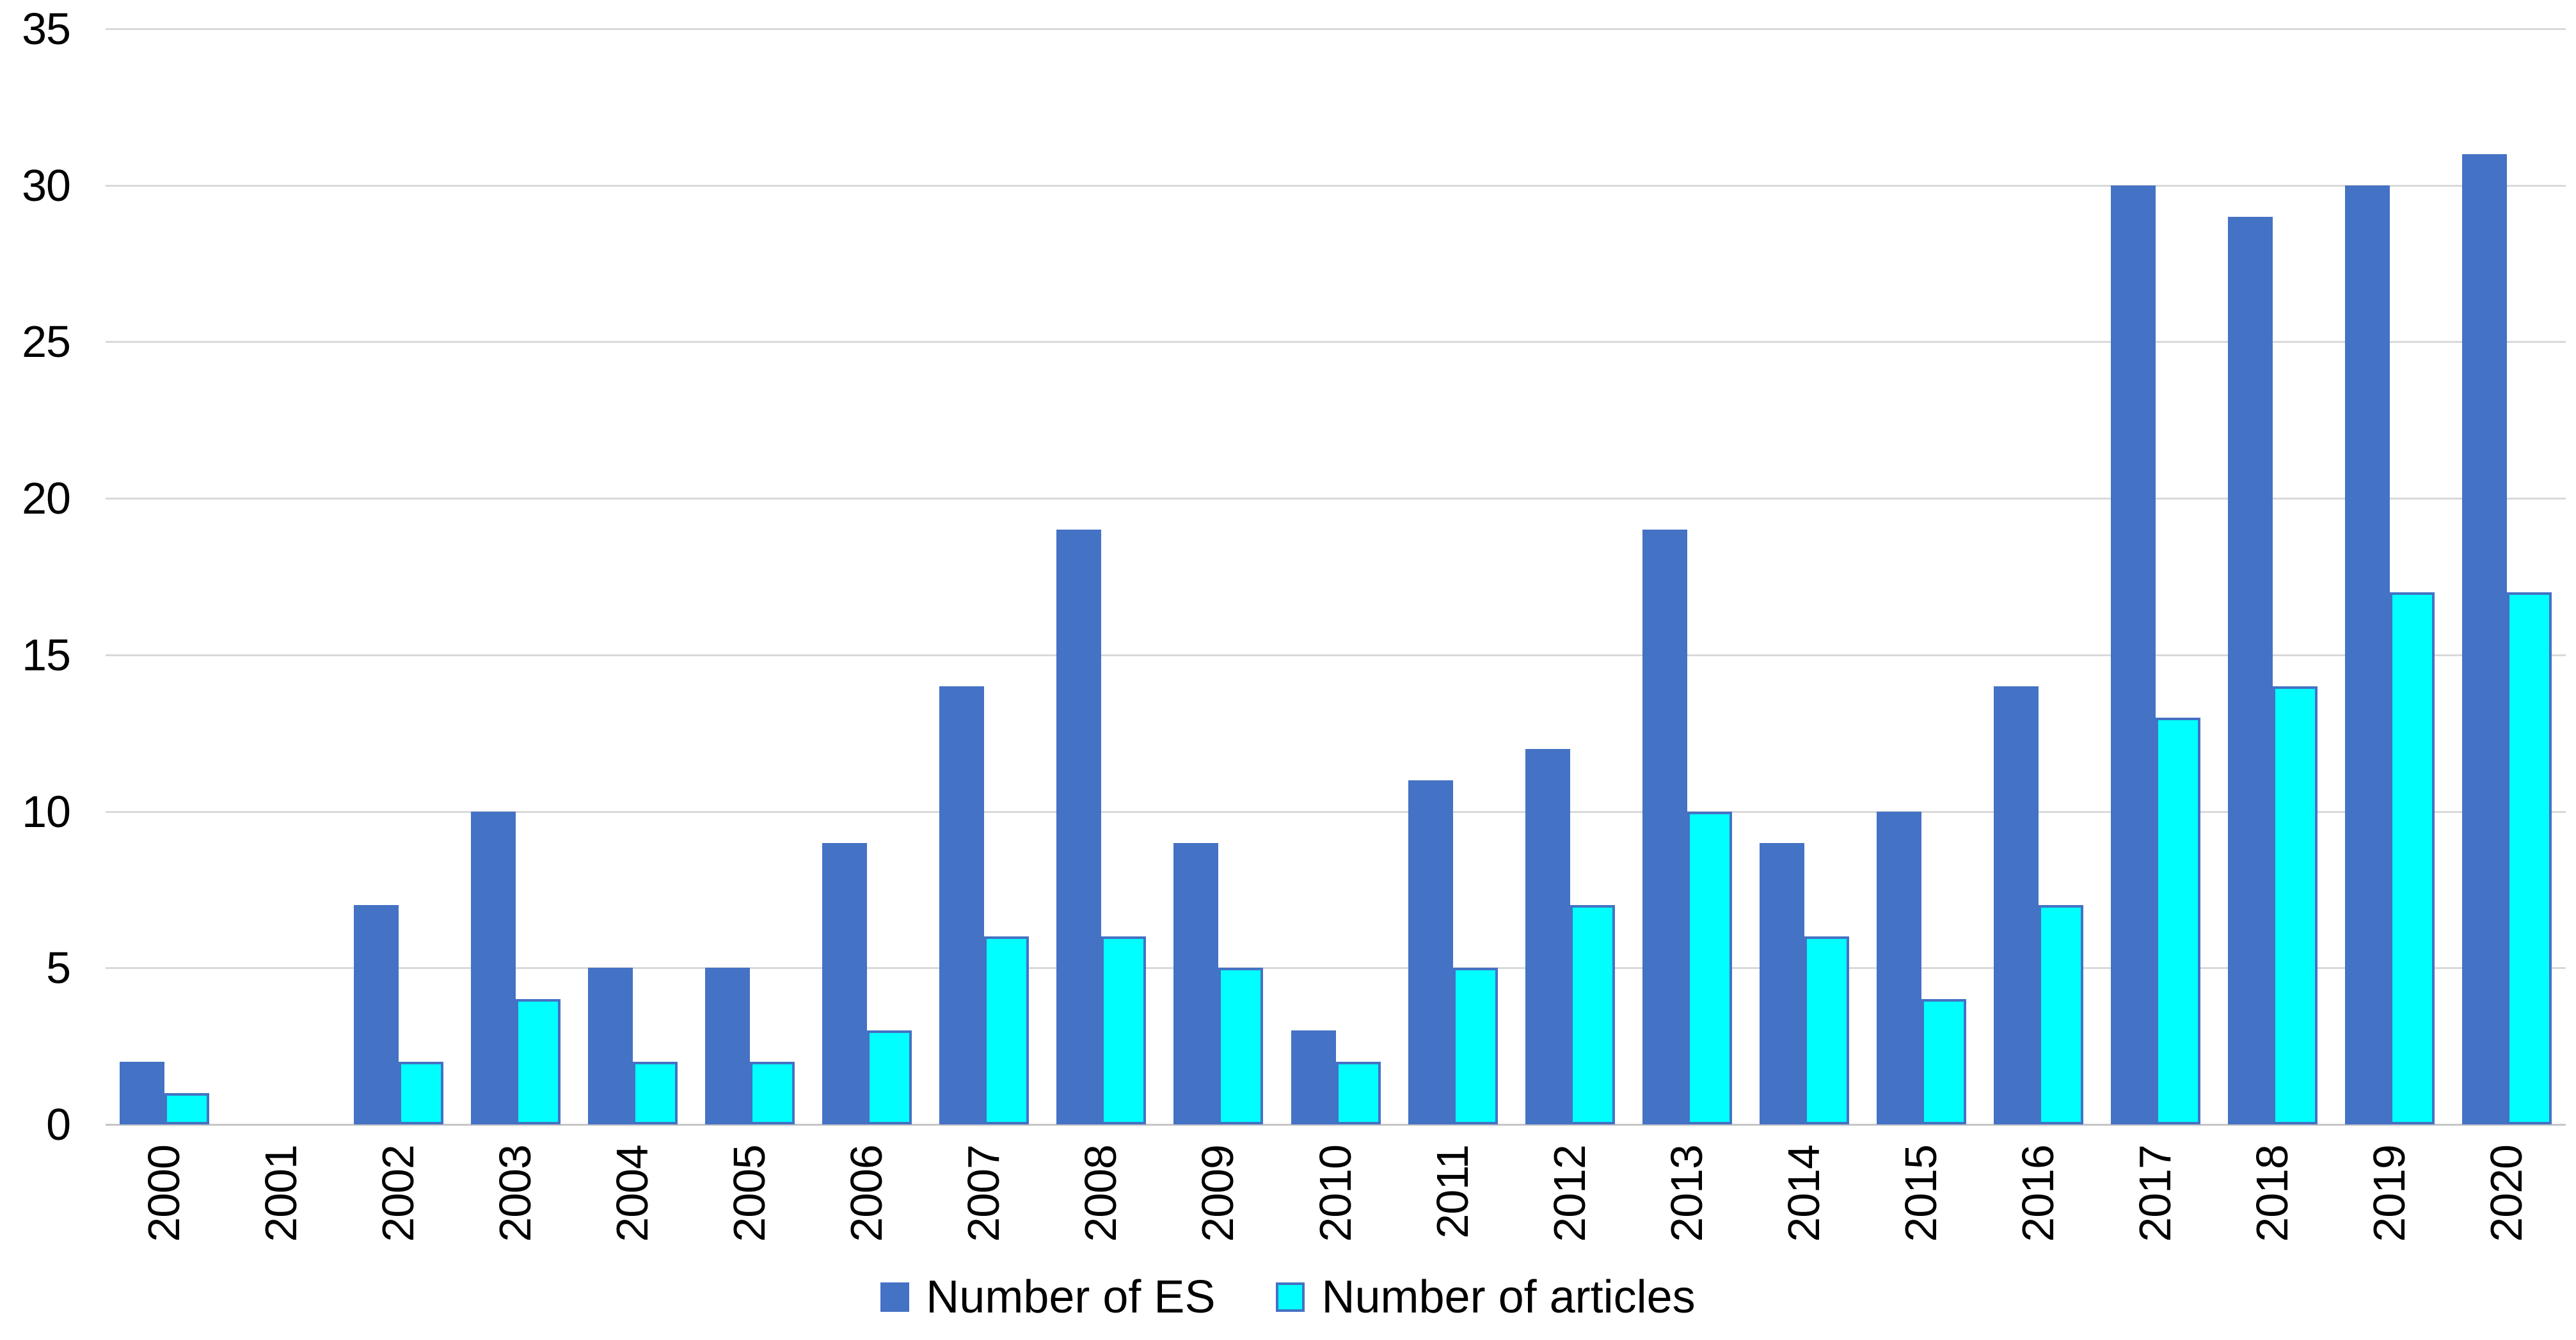  Describe the element at coordinates (2296, 905) in the screenshot. I see `bar-articles-2018` at that location.